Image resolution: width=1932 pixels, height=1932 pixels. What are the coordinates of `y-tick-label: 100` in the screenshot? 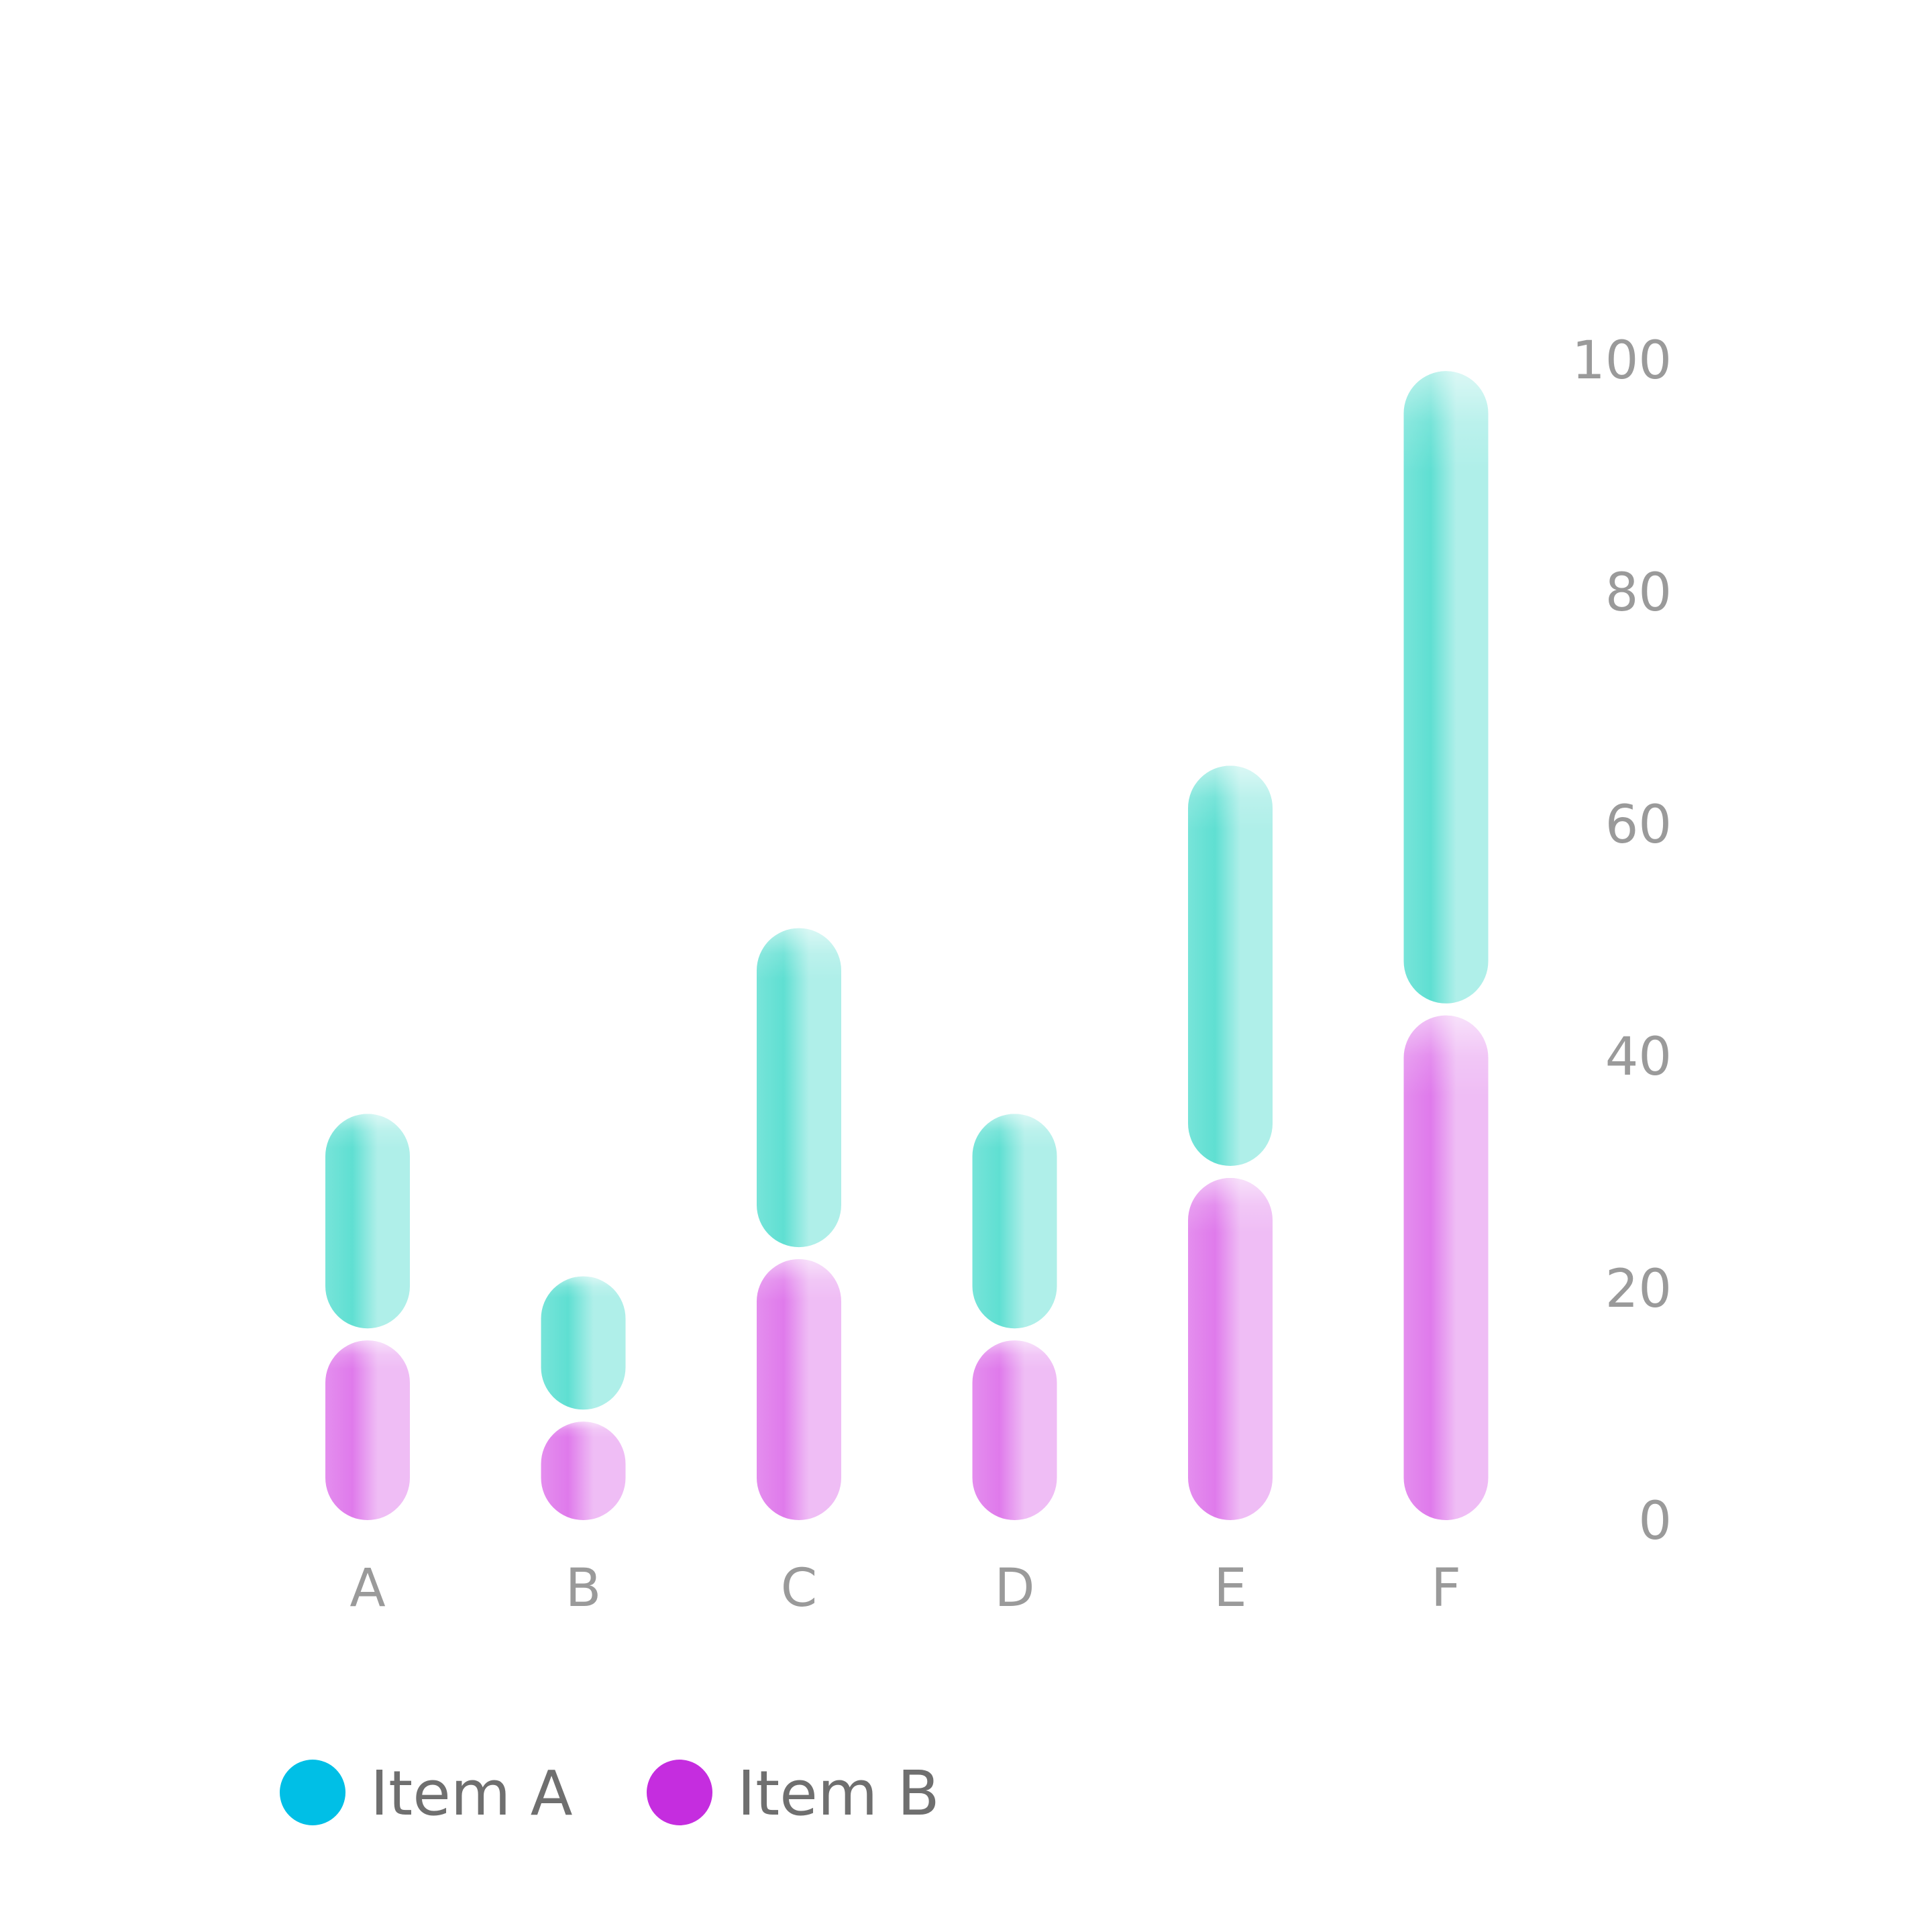 It's located at (1622, 361).